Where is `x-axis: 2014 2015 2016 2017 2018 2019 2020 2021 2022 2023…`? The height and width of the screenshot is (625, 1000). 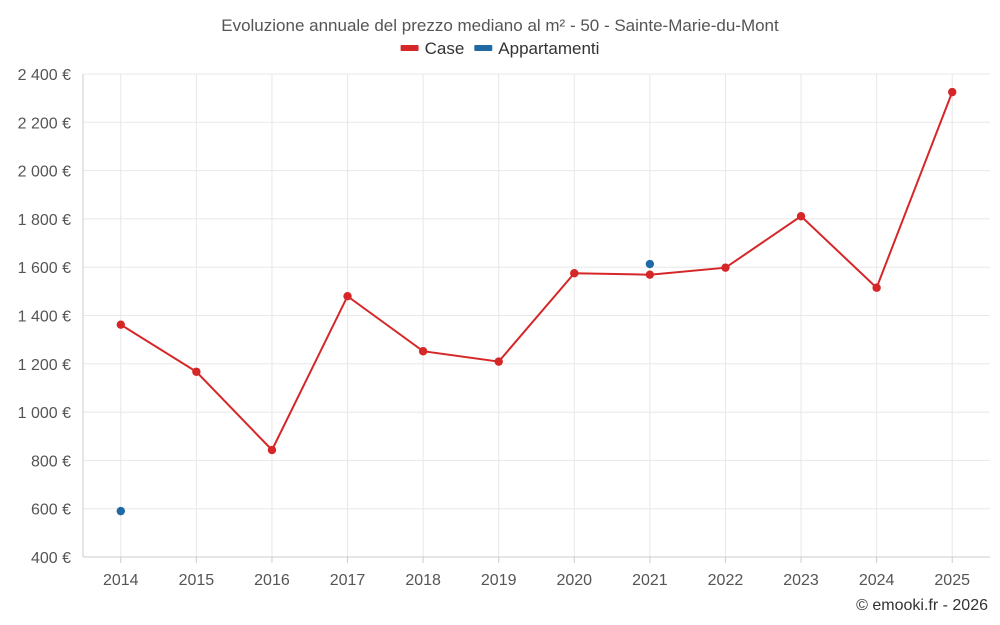 x-axis: 2014 2015 2016 2017 2018 2019 2020 2021 2022 2023… is located at coordinates (536, 572).